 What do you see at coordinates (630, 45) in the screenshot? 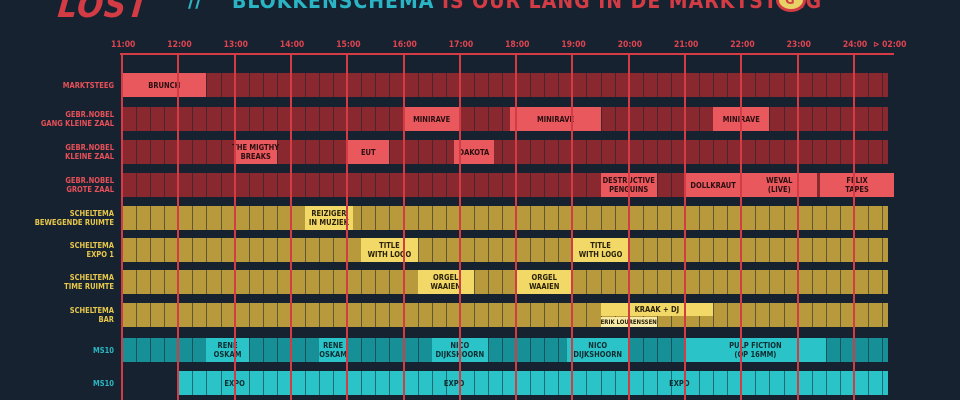
I see `time-label: 20:00` at bounding box center [630, 45].